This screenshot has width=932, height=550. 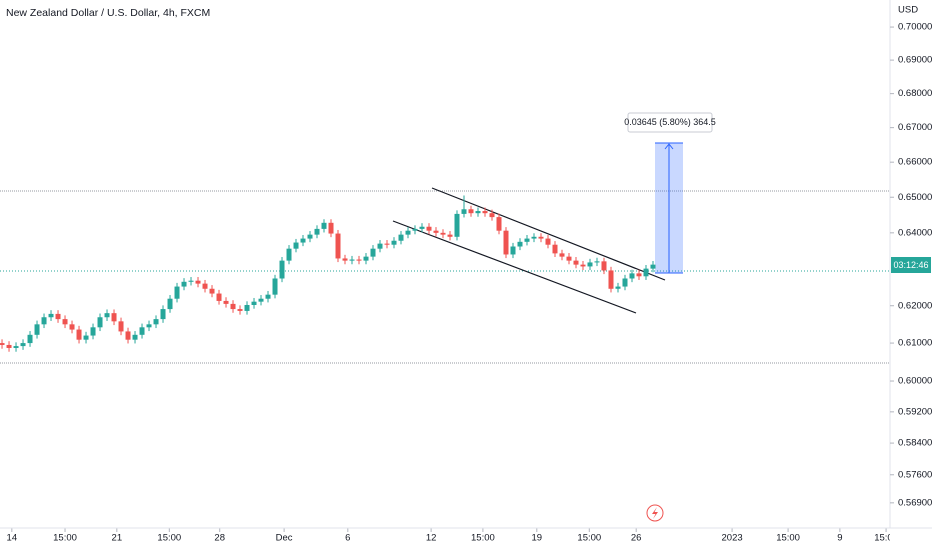 I want to click on x-tick-label: 2023, so click(x=732, y=538).